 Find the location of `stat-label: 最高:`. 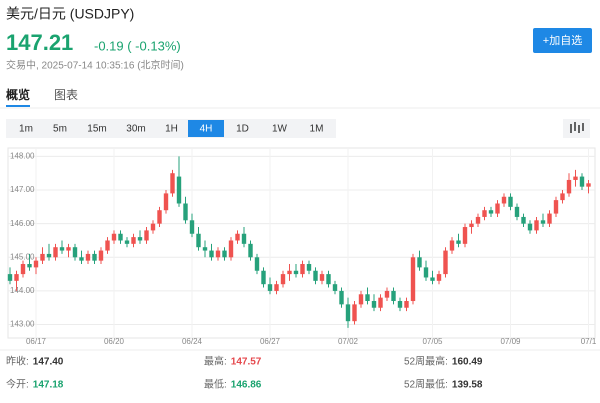

stat-label: 最高: is located at coordinates (215, 361).